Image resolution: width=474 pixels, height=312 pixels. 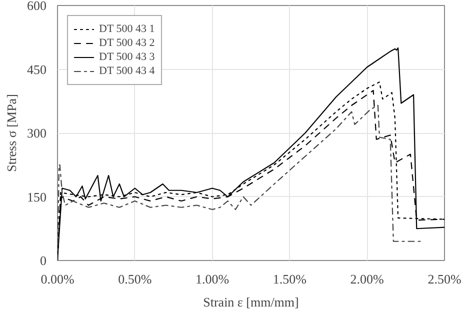 What do you see at coordinates (11, 133) in the screenshot?
I see `y-axis-title: Stress σ [MPa]` at bounding box center [11, 133].